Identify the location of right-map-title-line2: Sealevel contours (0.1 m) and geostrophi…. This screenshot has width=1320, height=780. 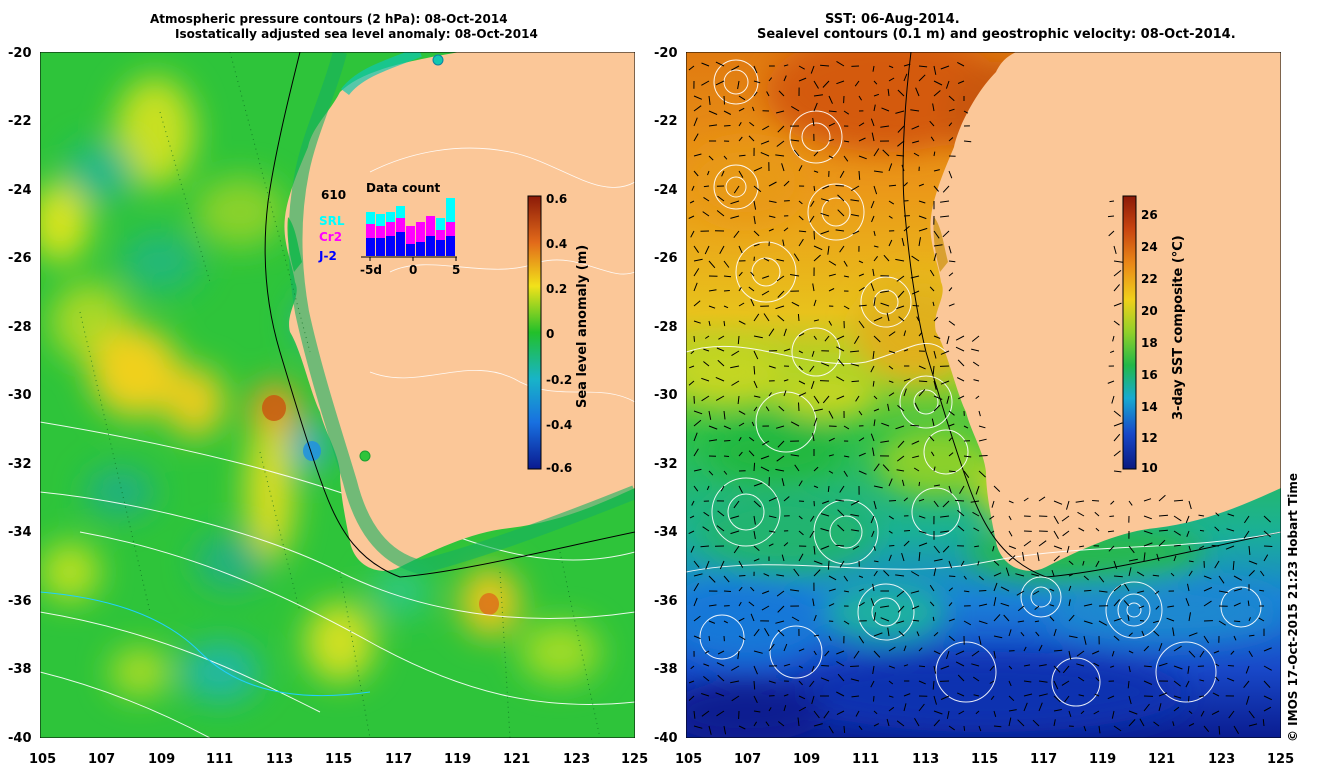
(996, 34).